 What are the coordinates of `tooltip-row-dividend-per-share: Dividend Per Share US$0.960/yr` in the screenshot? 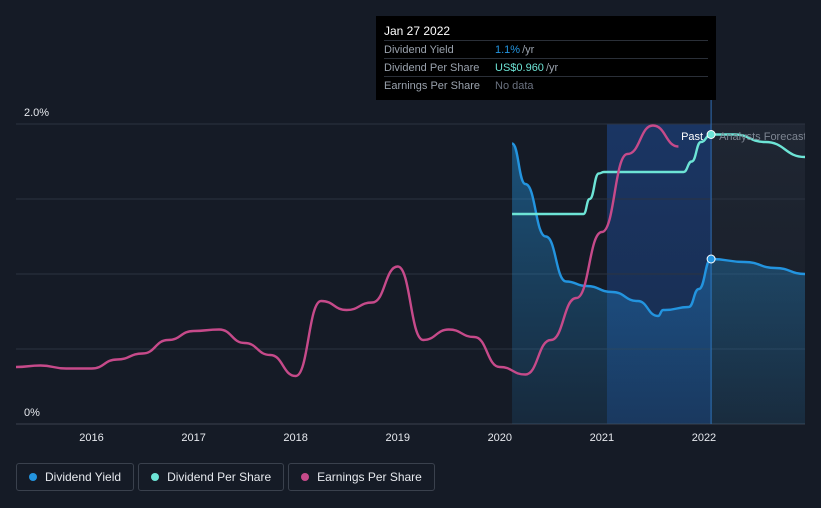 It's located at (546, 67).